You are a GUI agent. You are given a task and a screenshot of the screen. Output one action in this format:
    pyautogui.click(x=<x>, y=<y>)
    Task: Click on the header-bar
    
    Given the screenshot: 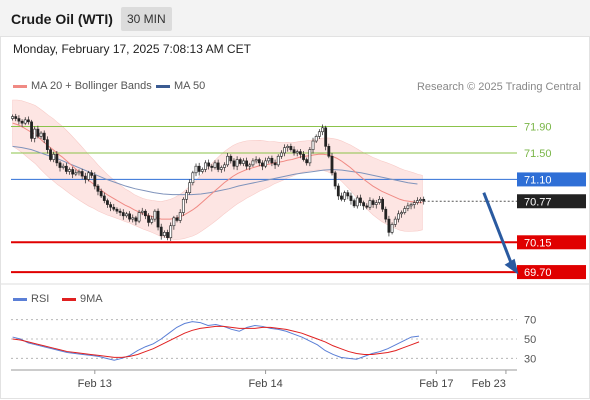 What is the action you would take?
    pyautogui.click(x=295, y=18)
    